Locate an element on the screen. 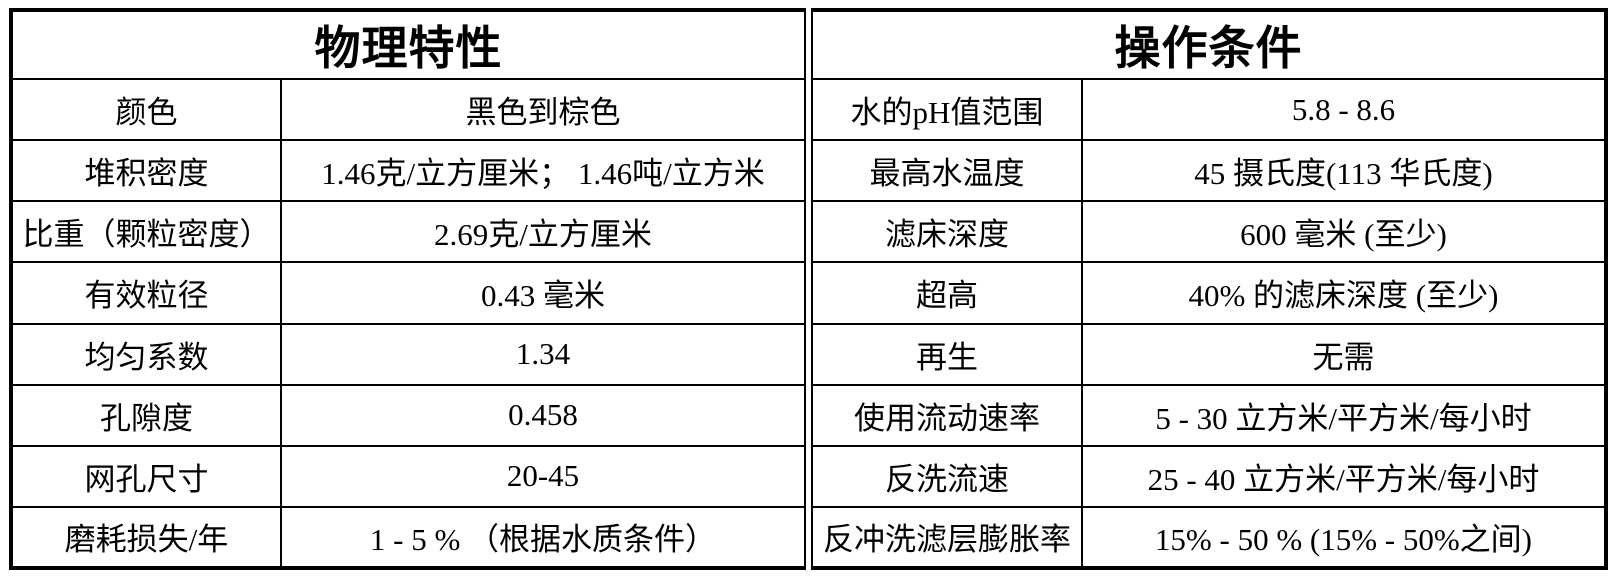 The image size is (1617, 578). property-value-cell: 1.46克/立方厘米； 1.46吨/立方米 is located at coordinates (543, 171).